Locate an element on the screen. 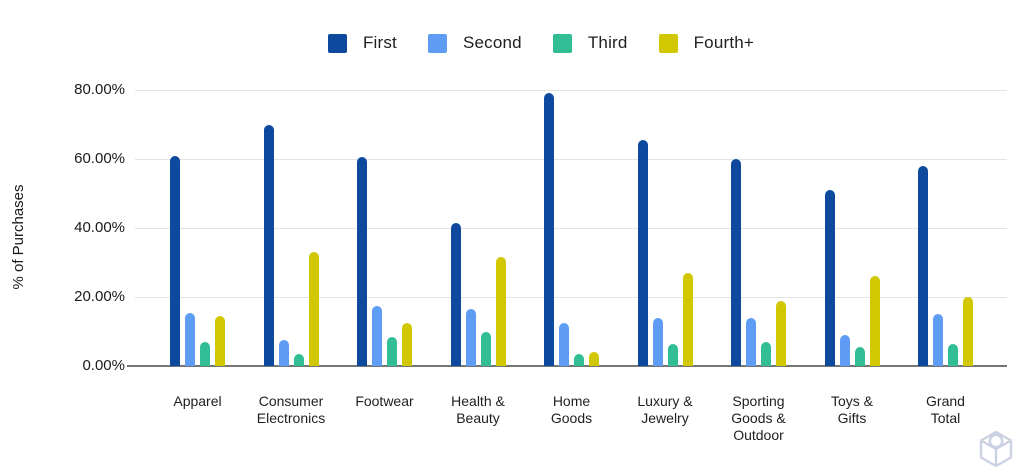  cube-watermark-icon is located at coordinates (996, 449).